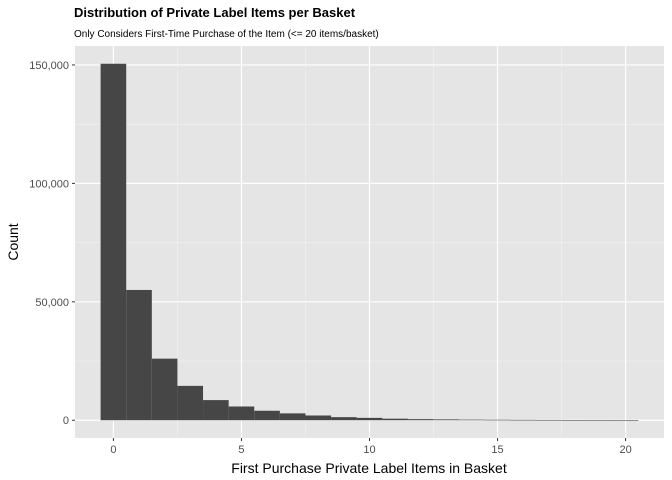  I want to click on x-tick-label: 15, so click(497, 450).